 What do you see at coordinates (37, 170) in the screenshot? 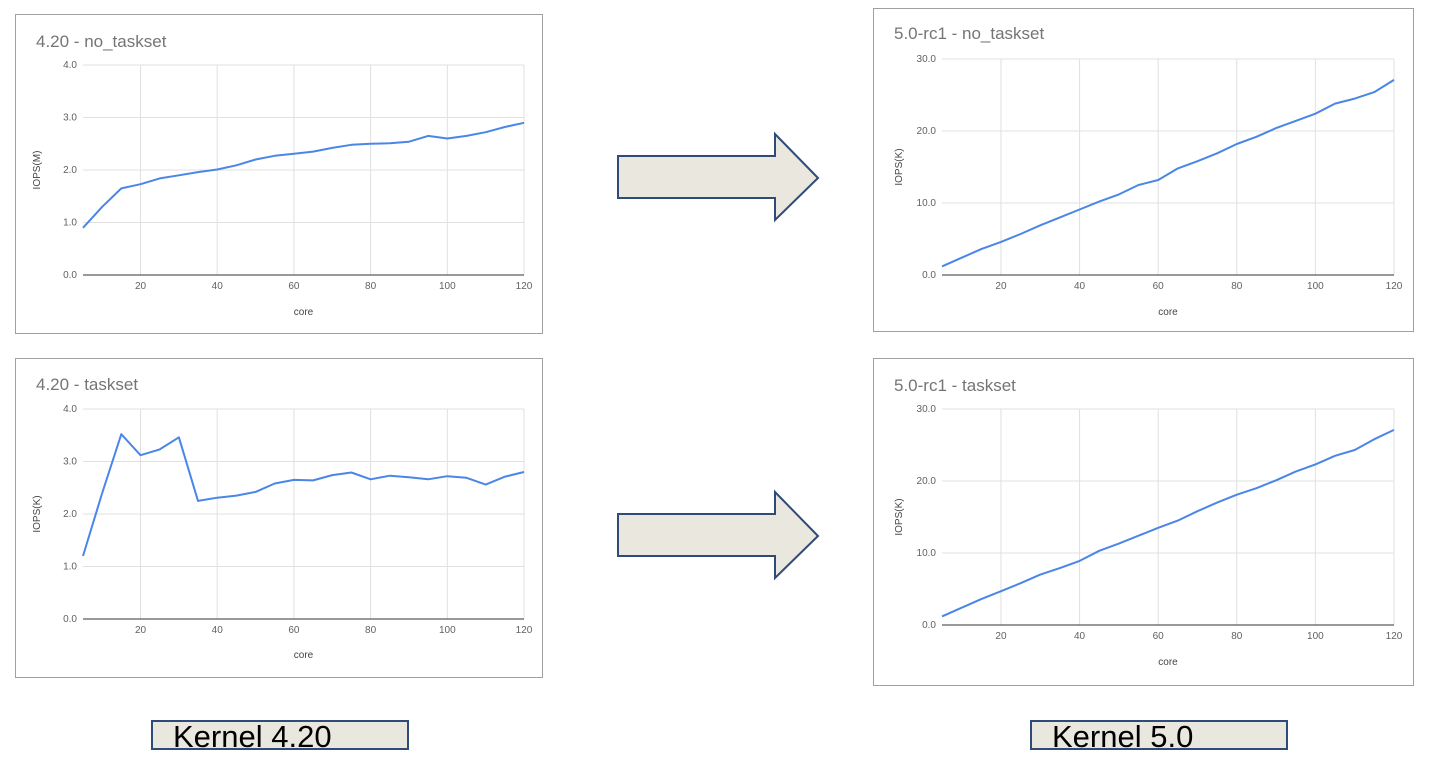
I see `y-axis-label: IOPS(M)` at bounding box center [37, 170].